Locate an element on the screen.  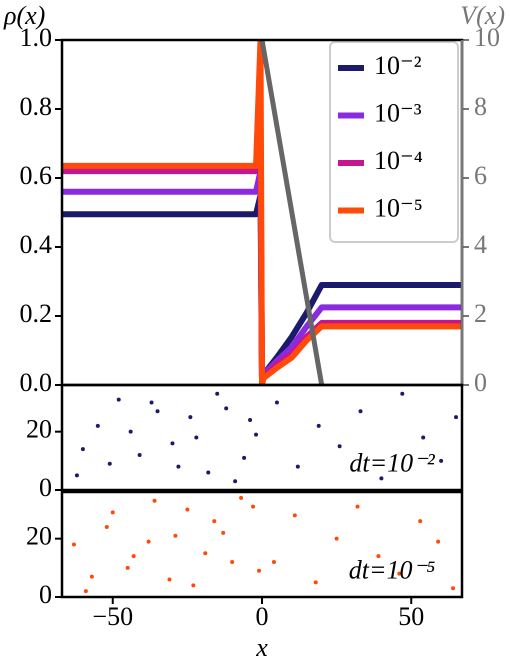
y-tick-label: 0.6 is located at coordinates (36, 175).